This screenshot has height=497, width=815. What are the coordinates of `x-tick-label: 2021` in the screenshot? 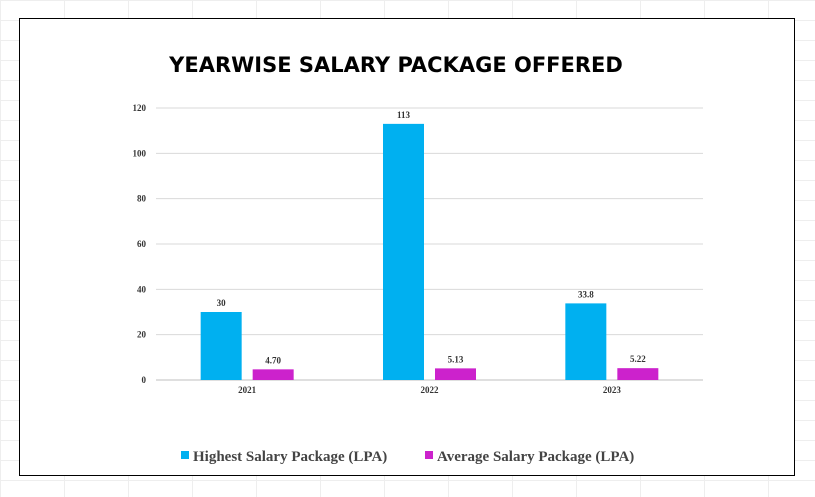 It's located at (247, 390).